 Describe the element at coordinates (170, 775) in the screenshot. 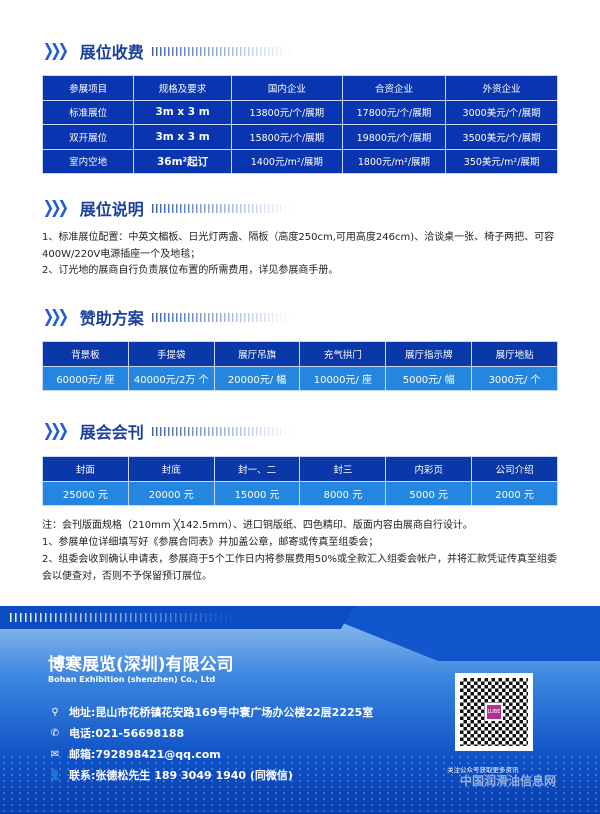

I see `contact: 👤 联系:张德松先生 189 3049 1940 (同微信)` at that location.